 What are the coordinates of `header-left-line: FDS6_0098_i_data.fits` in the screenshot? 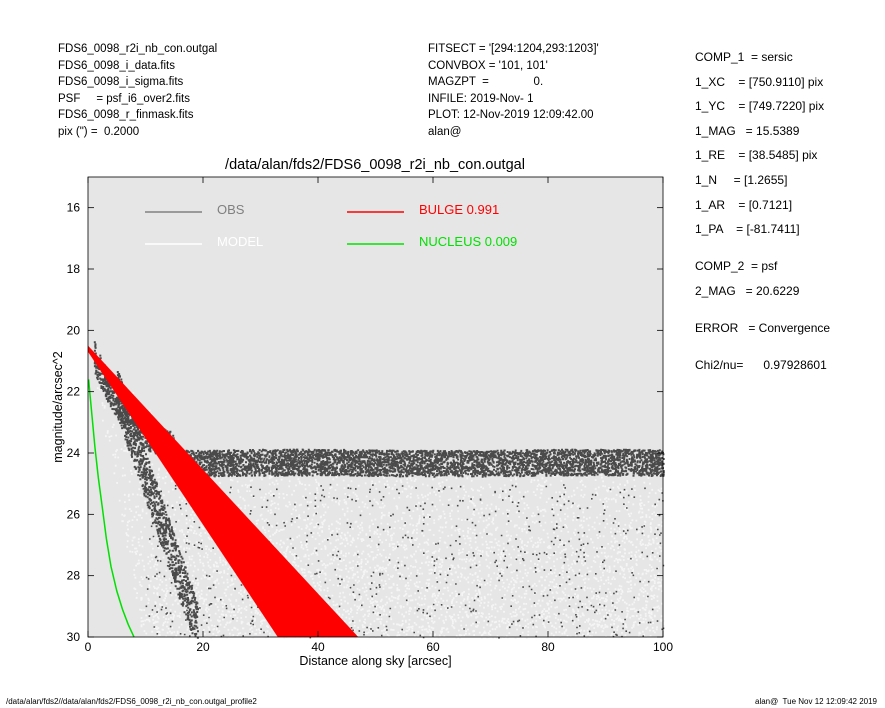 It's located at (116, 65).